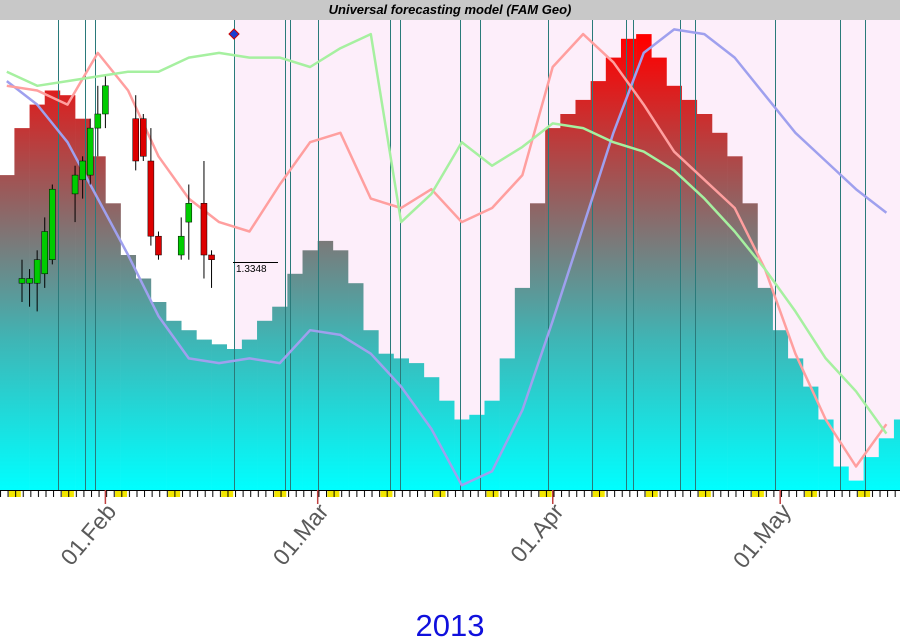 This screenshot has height=640, width=900. I want to click on chart-title: Universal forecasting model (FAM Geo), so click(450, 9).